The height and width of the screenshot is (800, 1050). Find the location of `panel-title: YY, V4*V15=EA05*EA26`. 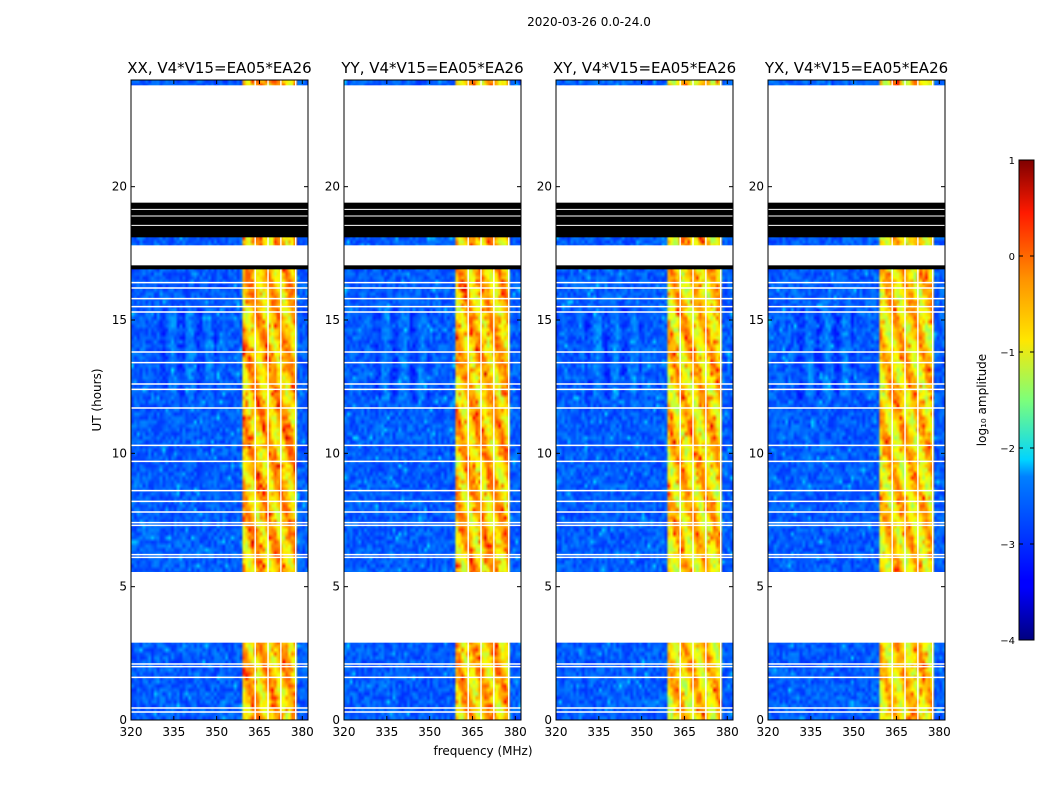

panel-title: YY, V4*V15=EA05*EA26 is located at coordinates (431, 68).